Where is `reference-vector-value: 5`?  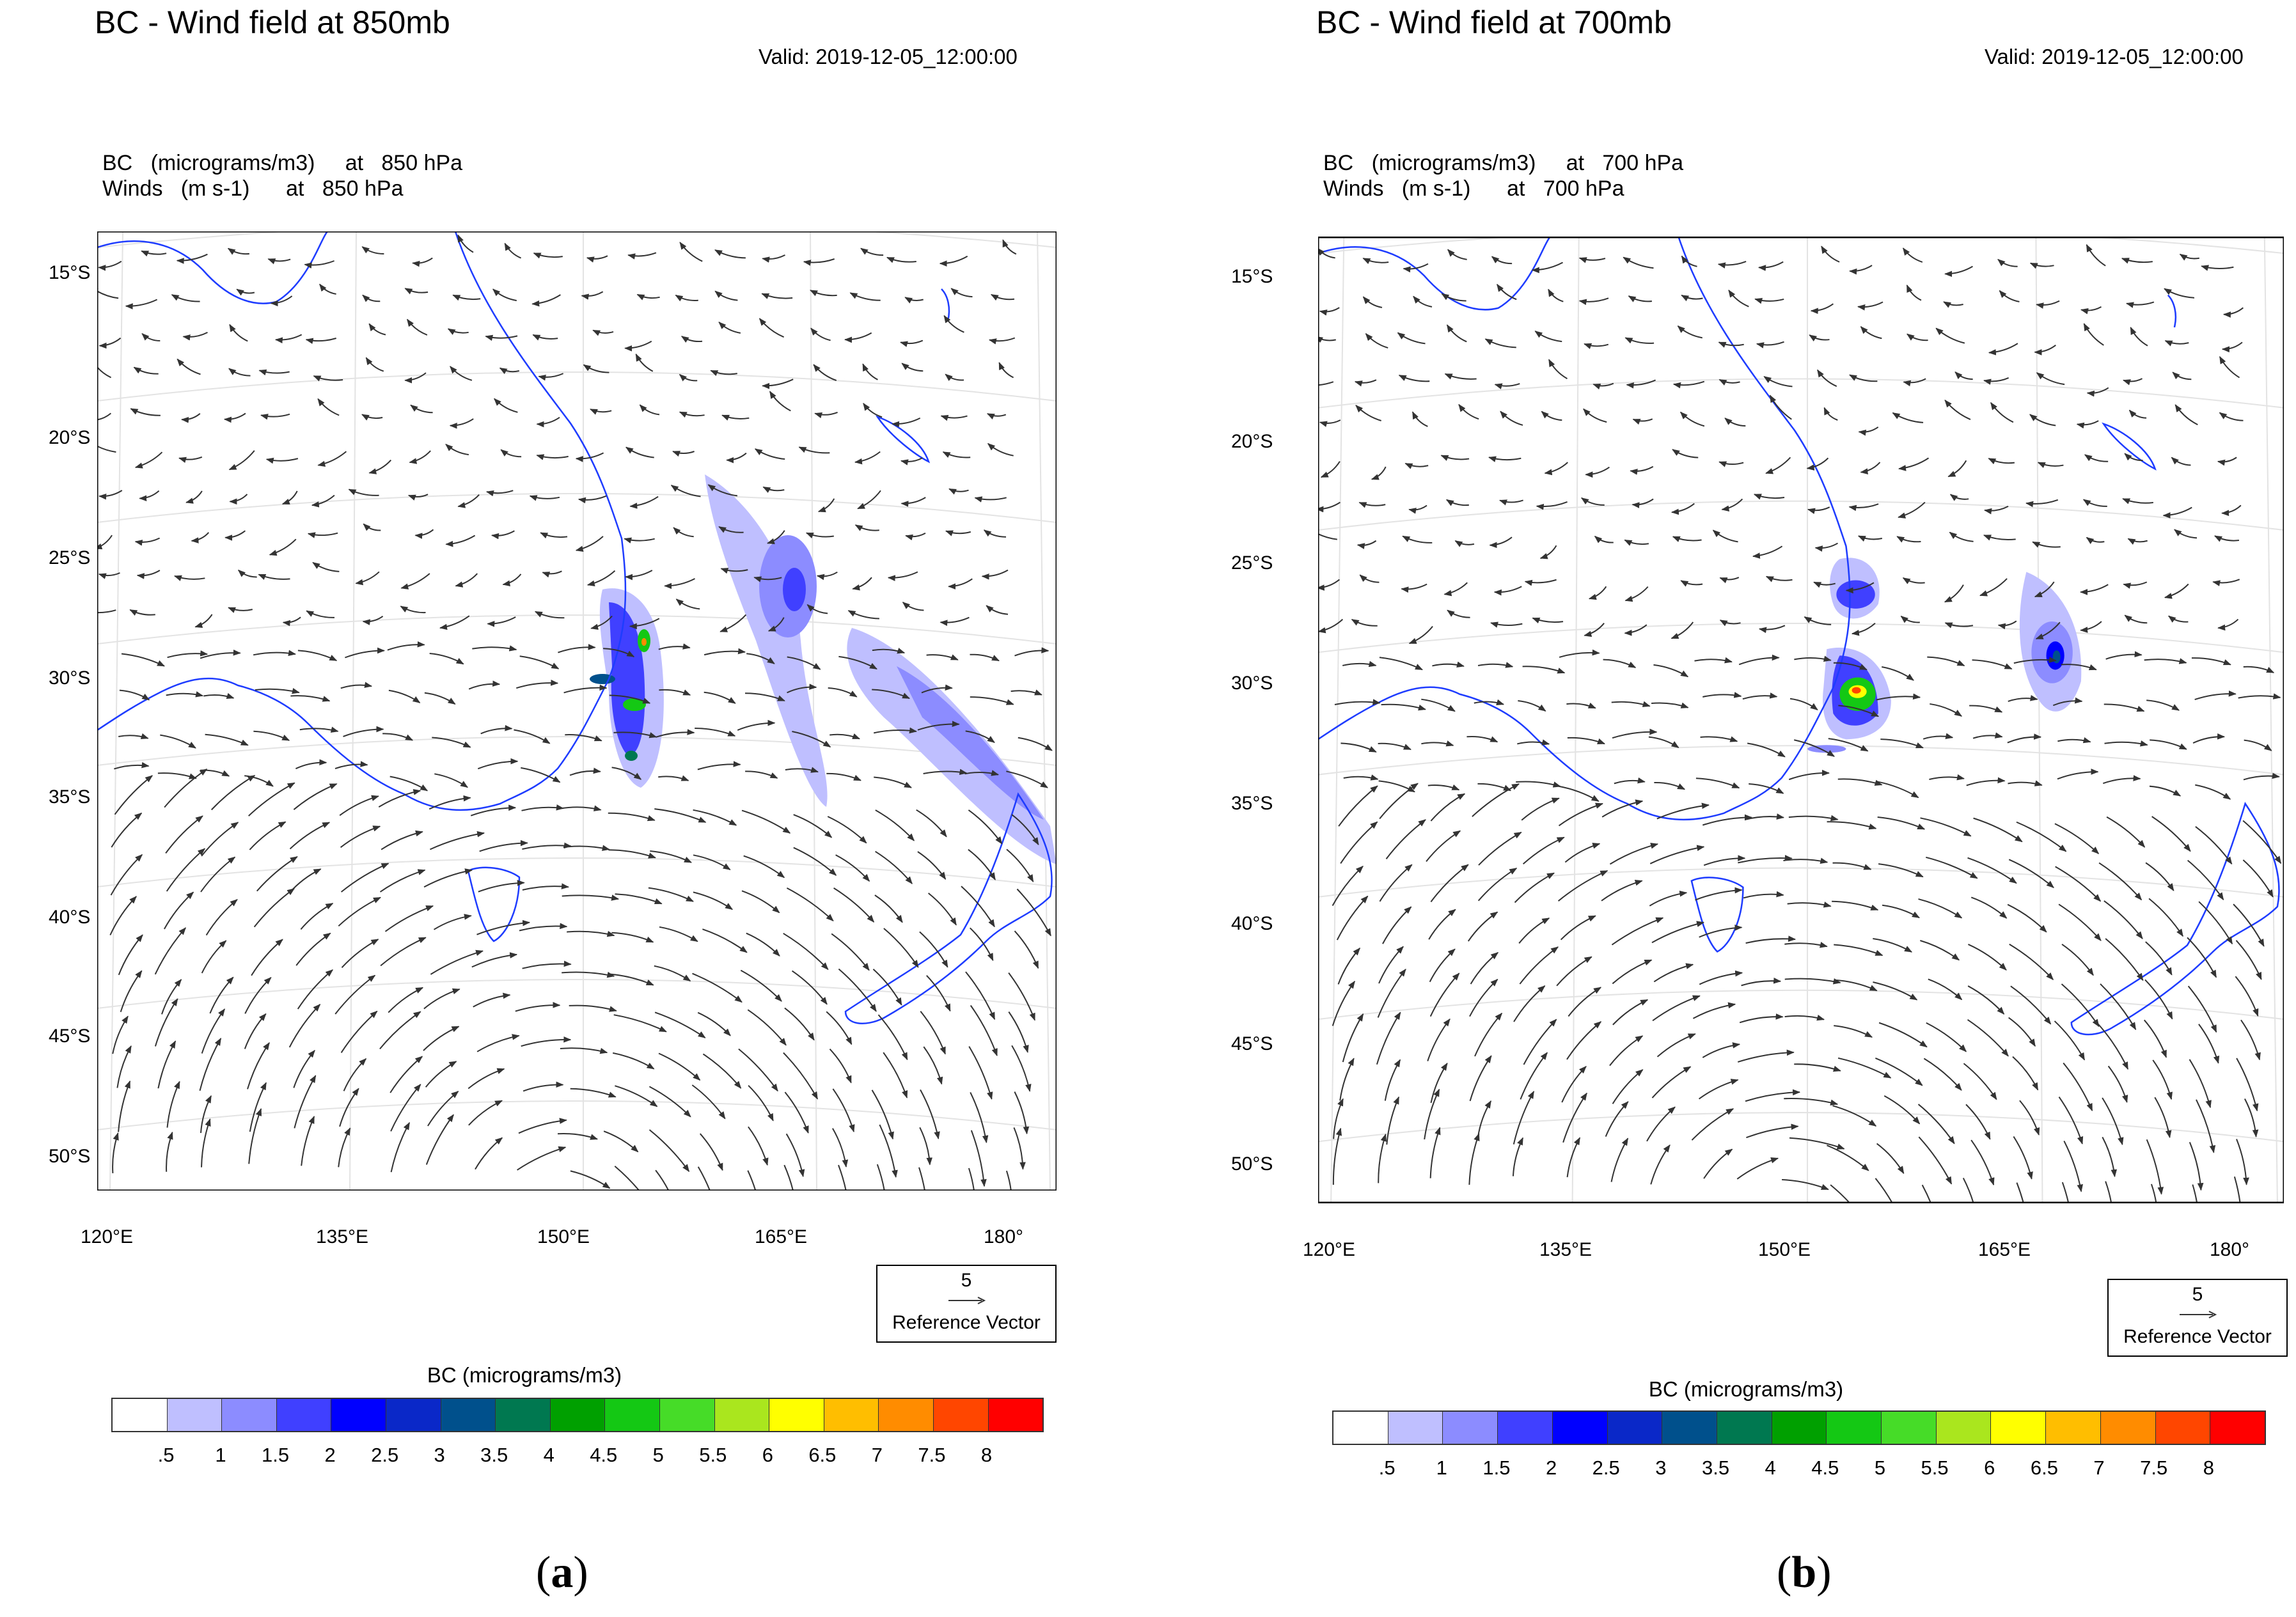 reference-vector-value: 5 is located at coordinates (966, 1280).